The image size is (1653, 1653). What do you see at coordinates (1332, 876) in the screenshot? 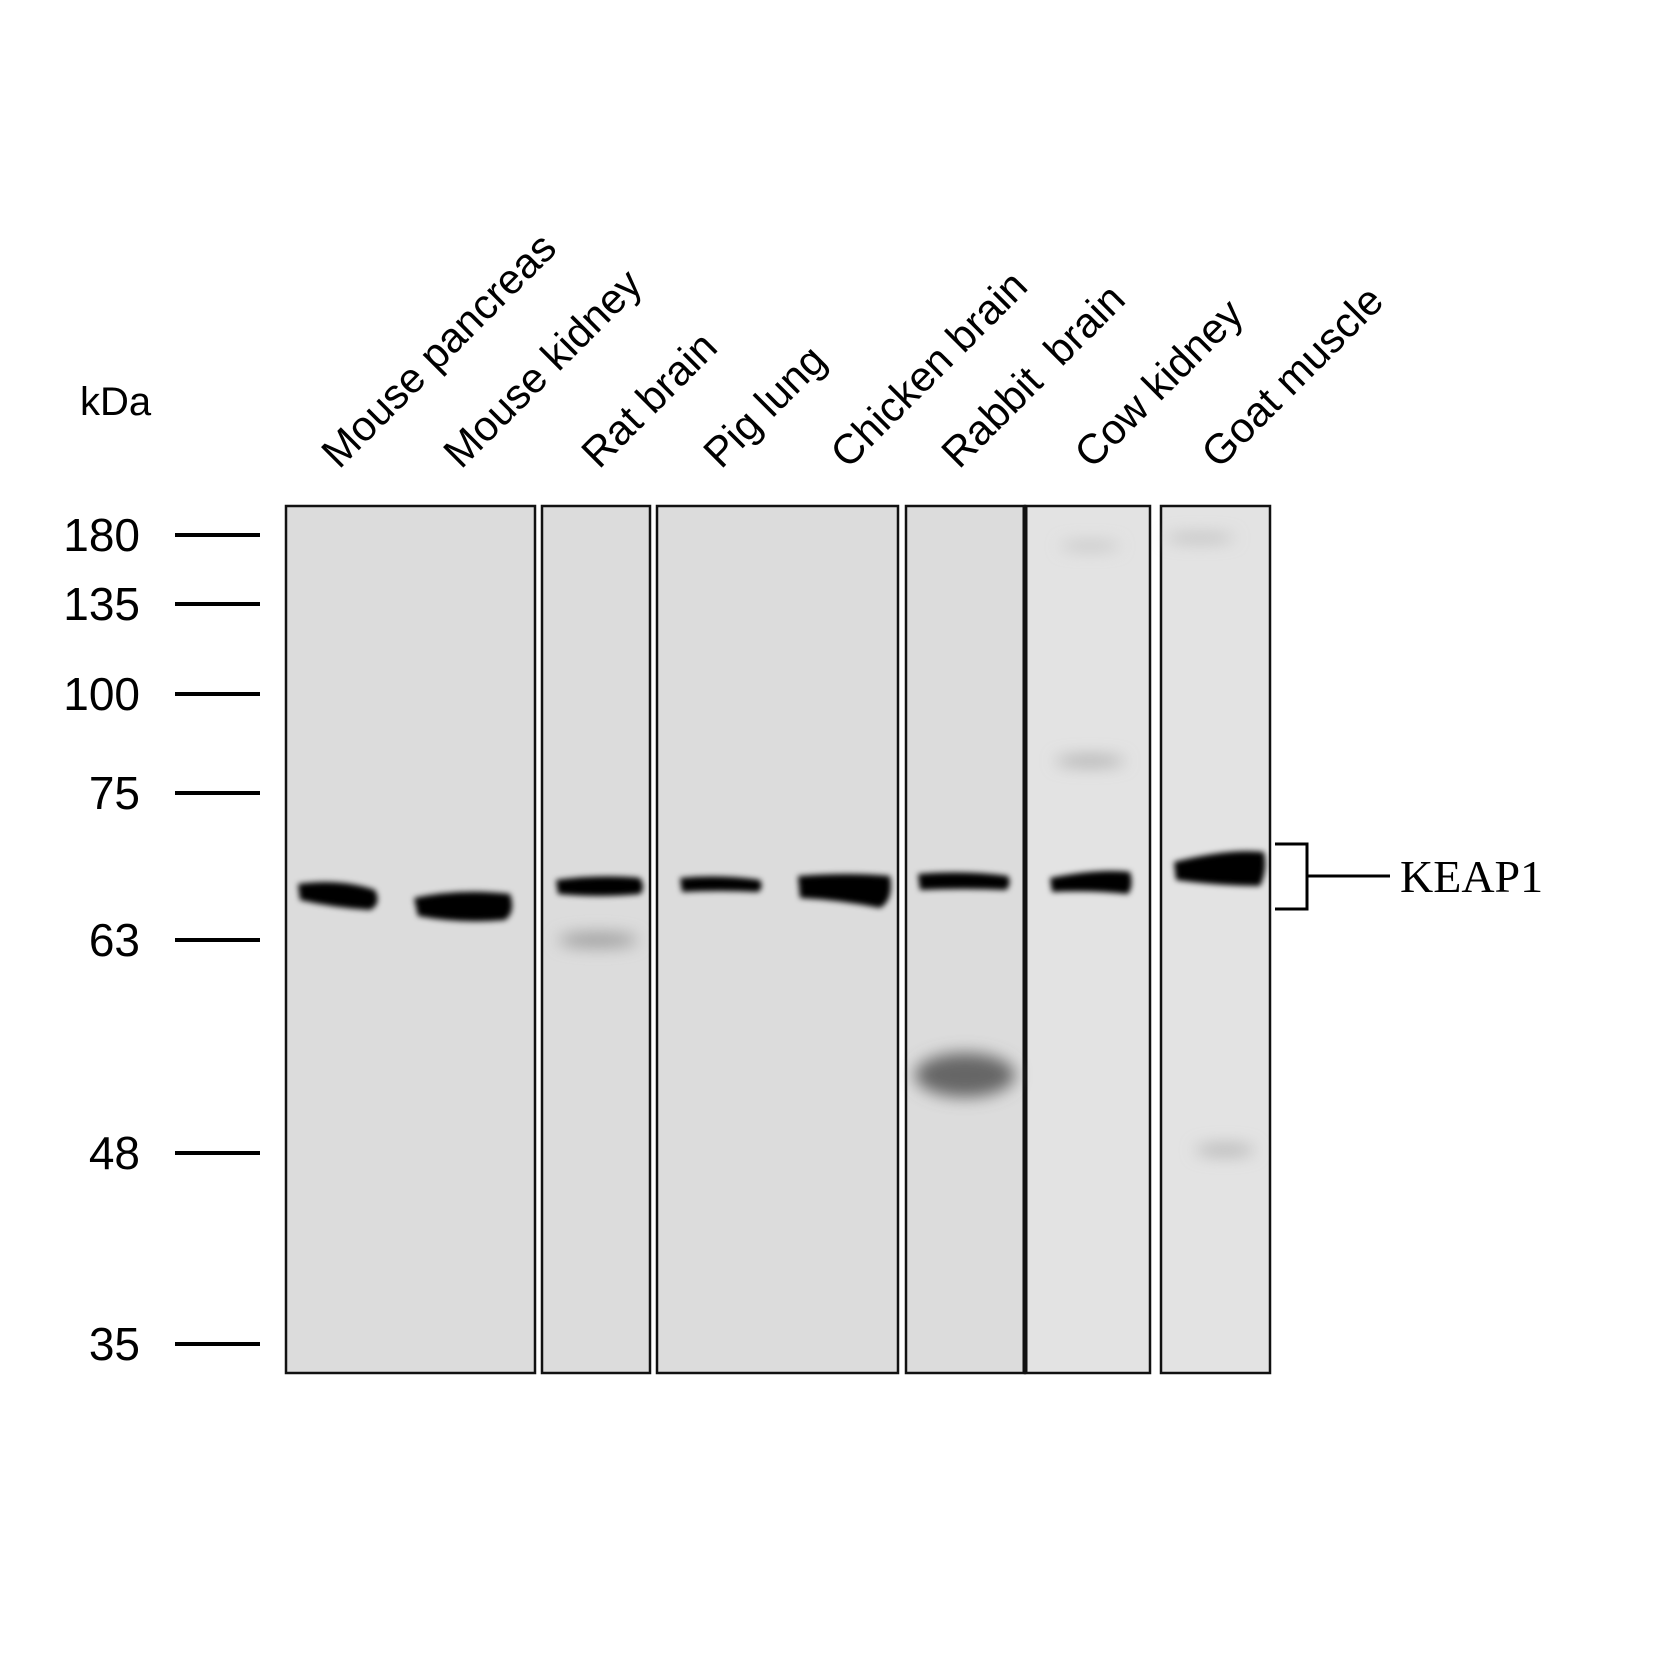
I see `band-bracket` at bounding box center [1332, 876].